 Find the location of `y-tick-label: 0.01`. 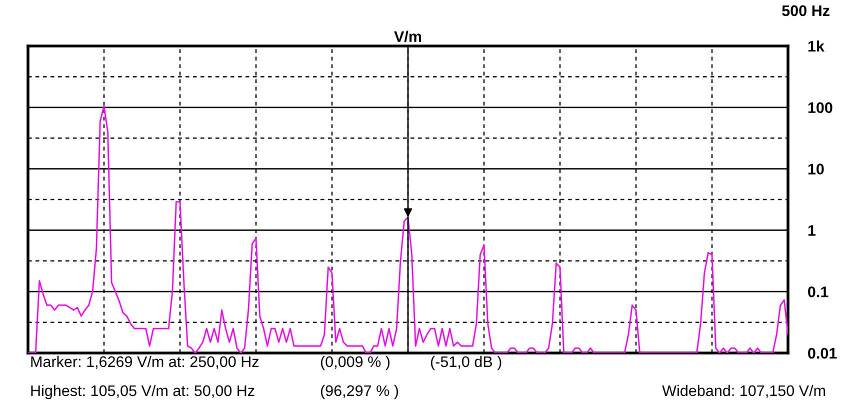

y-tick-label: 0.01 is located at coordinates (822, 353).